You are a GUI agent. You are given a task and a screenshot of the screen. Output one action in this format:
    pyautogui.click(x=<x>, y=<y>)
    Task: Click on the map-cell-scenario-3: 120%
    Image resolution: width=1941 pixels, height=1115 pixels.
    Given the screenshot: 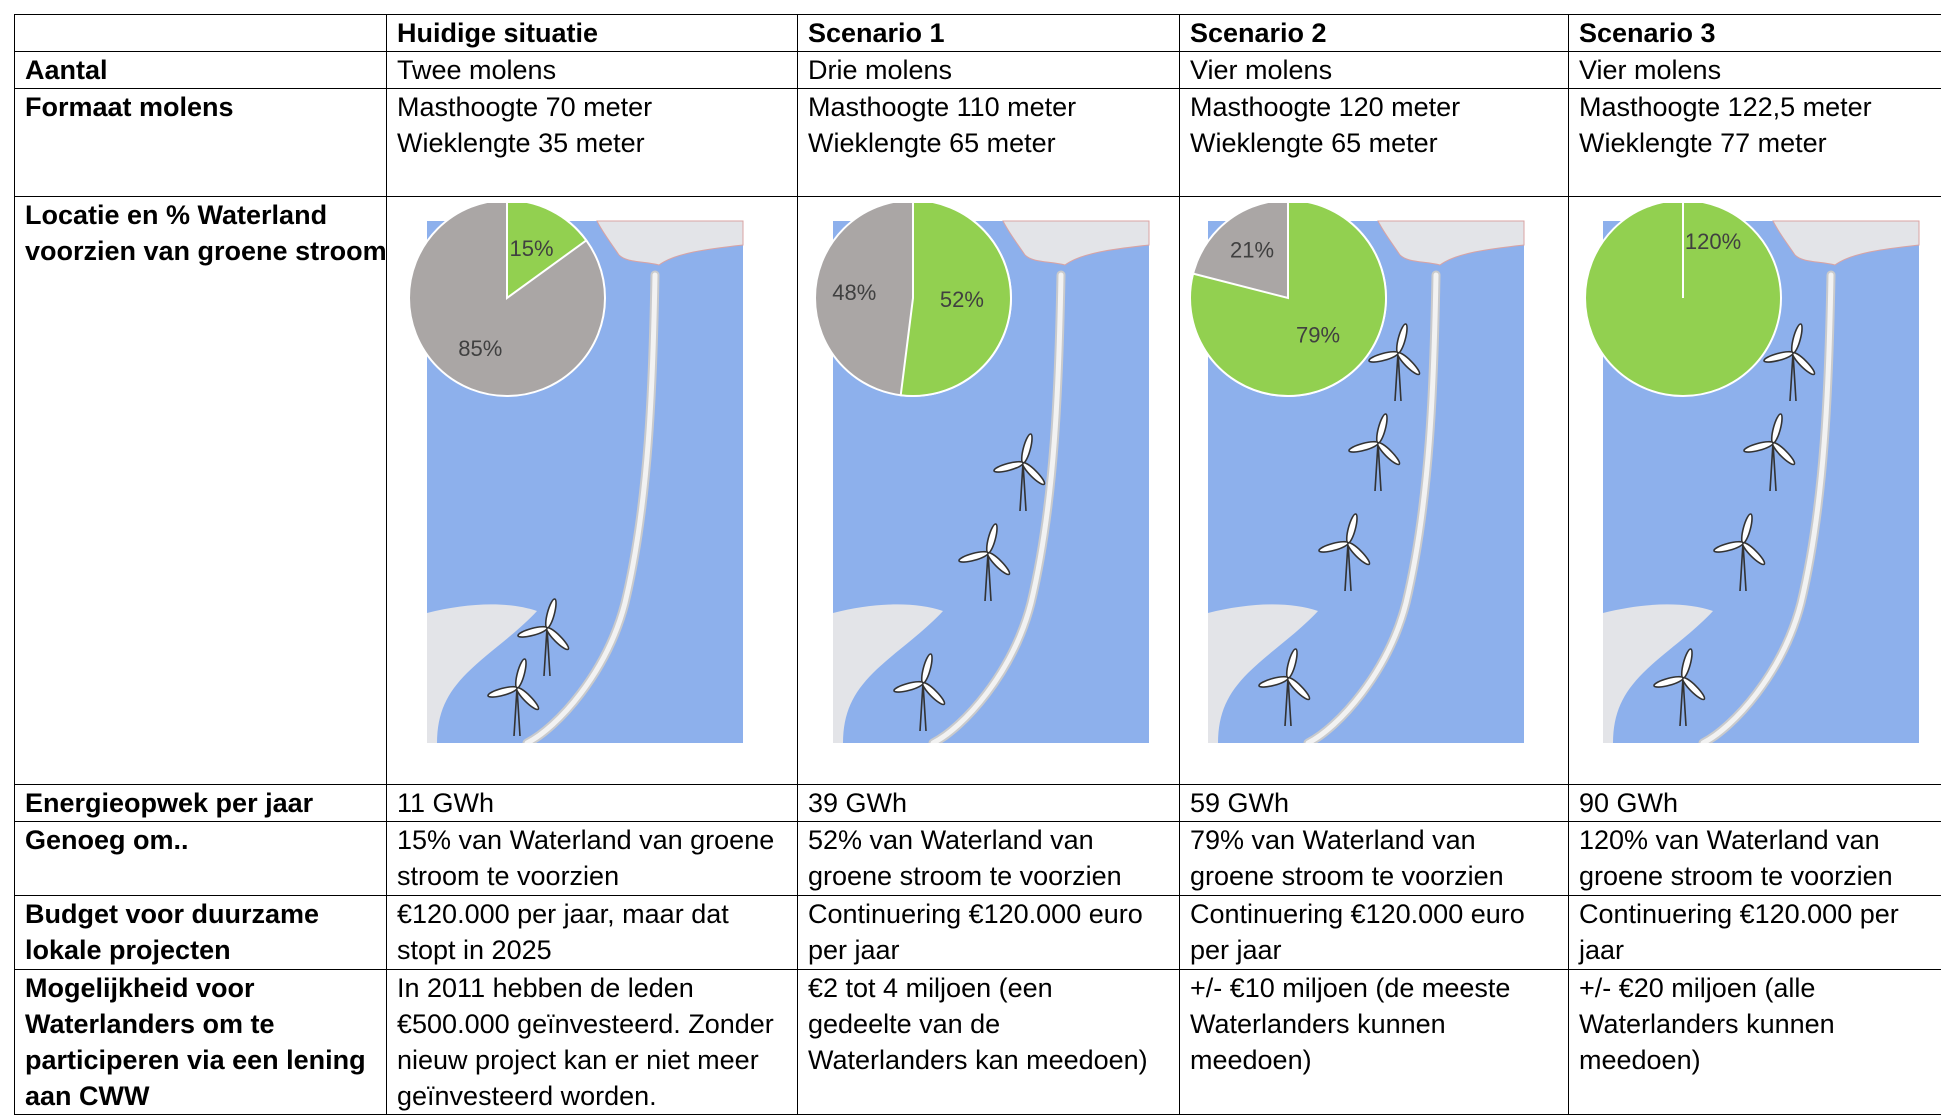 What is the action you would take?
    pyautogui.click(x=1755, y=491)
    